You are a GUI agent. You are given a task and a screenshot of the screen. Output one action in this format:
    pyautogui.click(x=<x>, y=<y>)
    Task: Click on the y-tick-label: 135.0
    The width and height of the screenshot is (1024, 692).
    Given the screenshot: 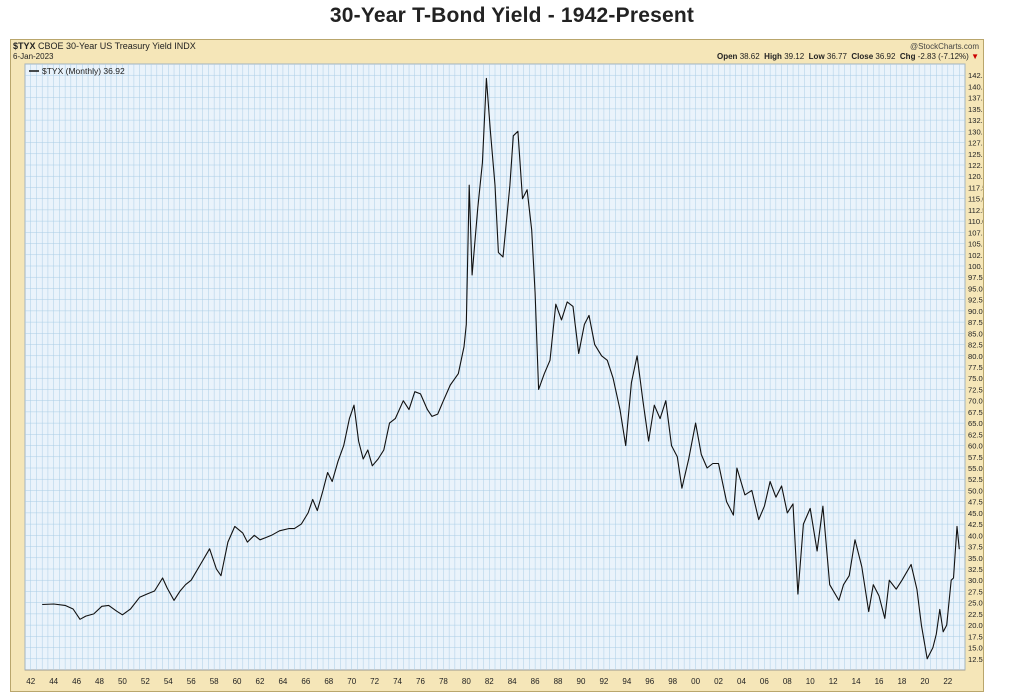 What is the action you would take?
    pyautogui.click(x=975, y=109)
    